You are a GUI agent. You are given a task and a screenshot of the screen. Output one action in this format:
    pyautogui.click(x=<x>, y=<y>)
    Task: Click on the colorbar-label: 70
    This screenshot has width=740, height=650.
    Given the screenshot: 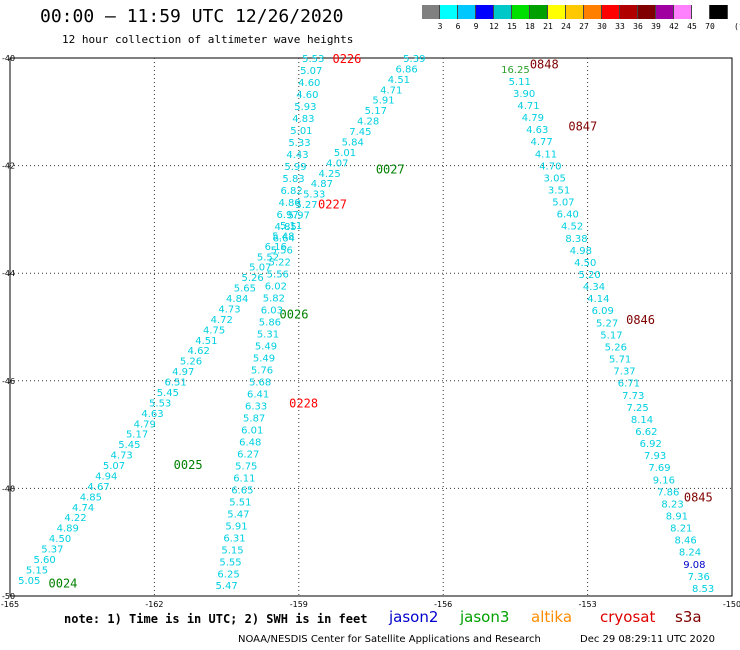 What is the action you would take?
    pyautogui.click(x=710, y=26)
    